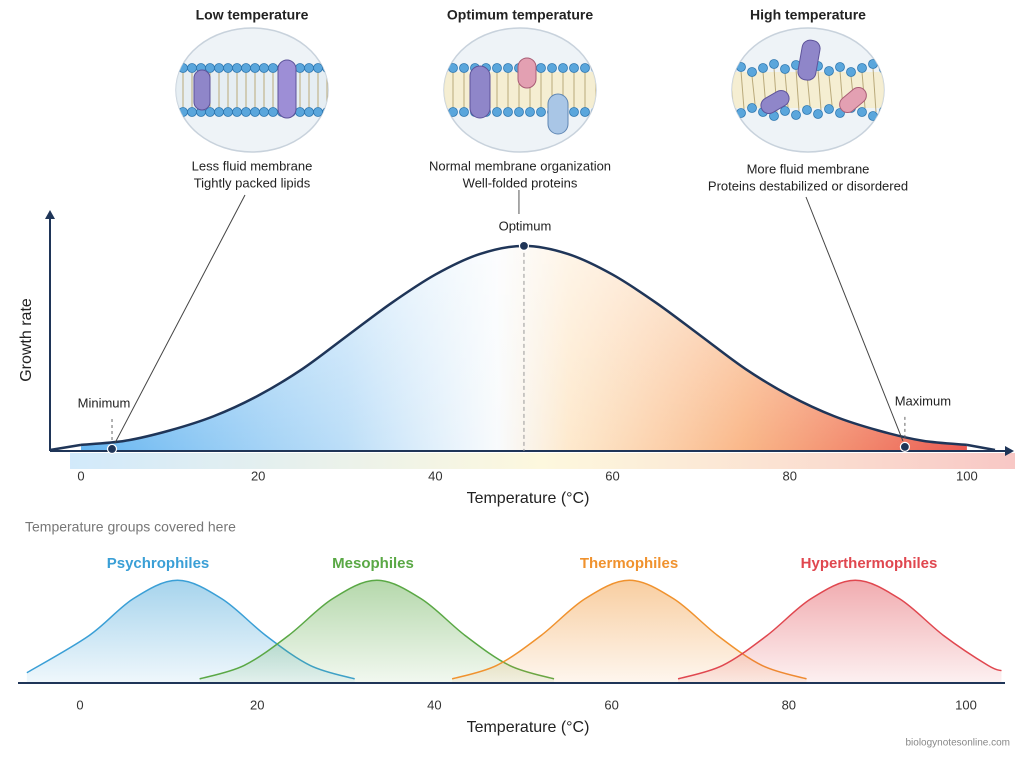 This screenshot has width=1024, height=768. I want to click on panel-caption: Normal membrane organization, so click(520, 165).